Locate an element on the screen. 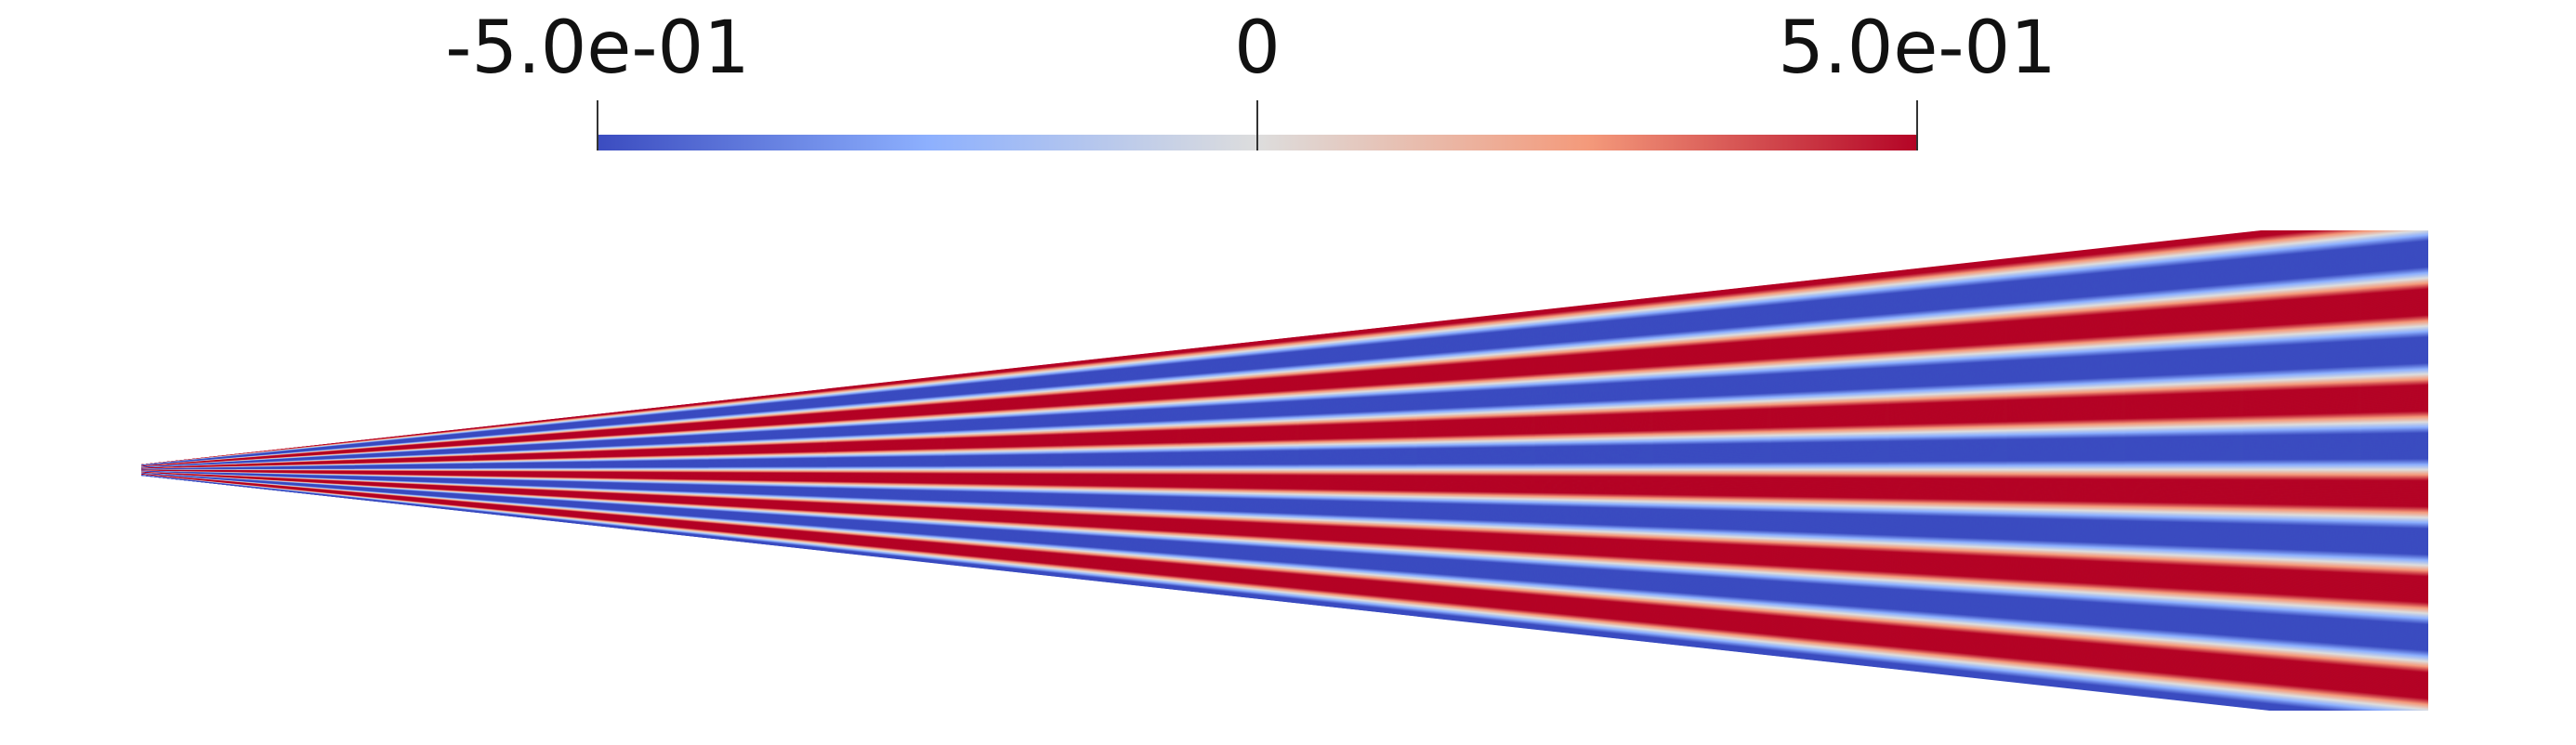 This screenshot has width=2576, height=745. tick-label: -5.0e-01 is located at coordinates (597, 48).